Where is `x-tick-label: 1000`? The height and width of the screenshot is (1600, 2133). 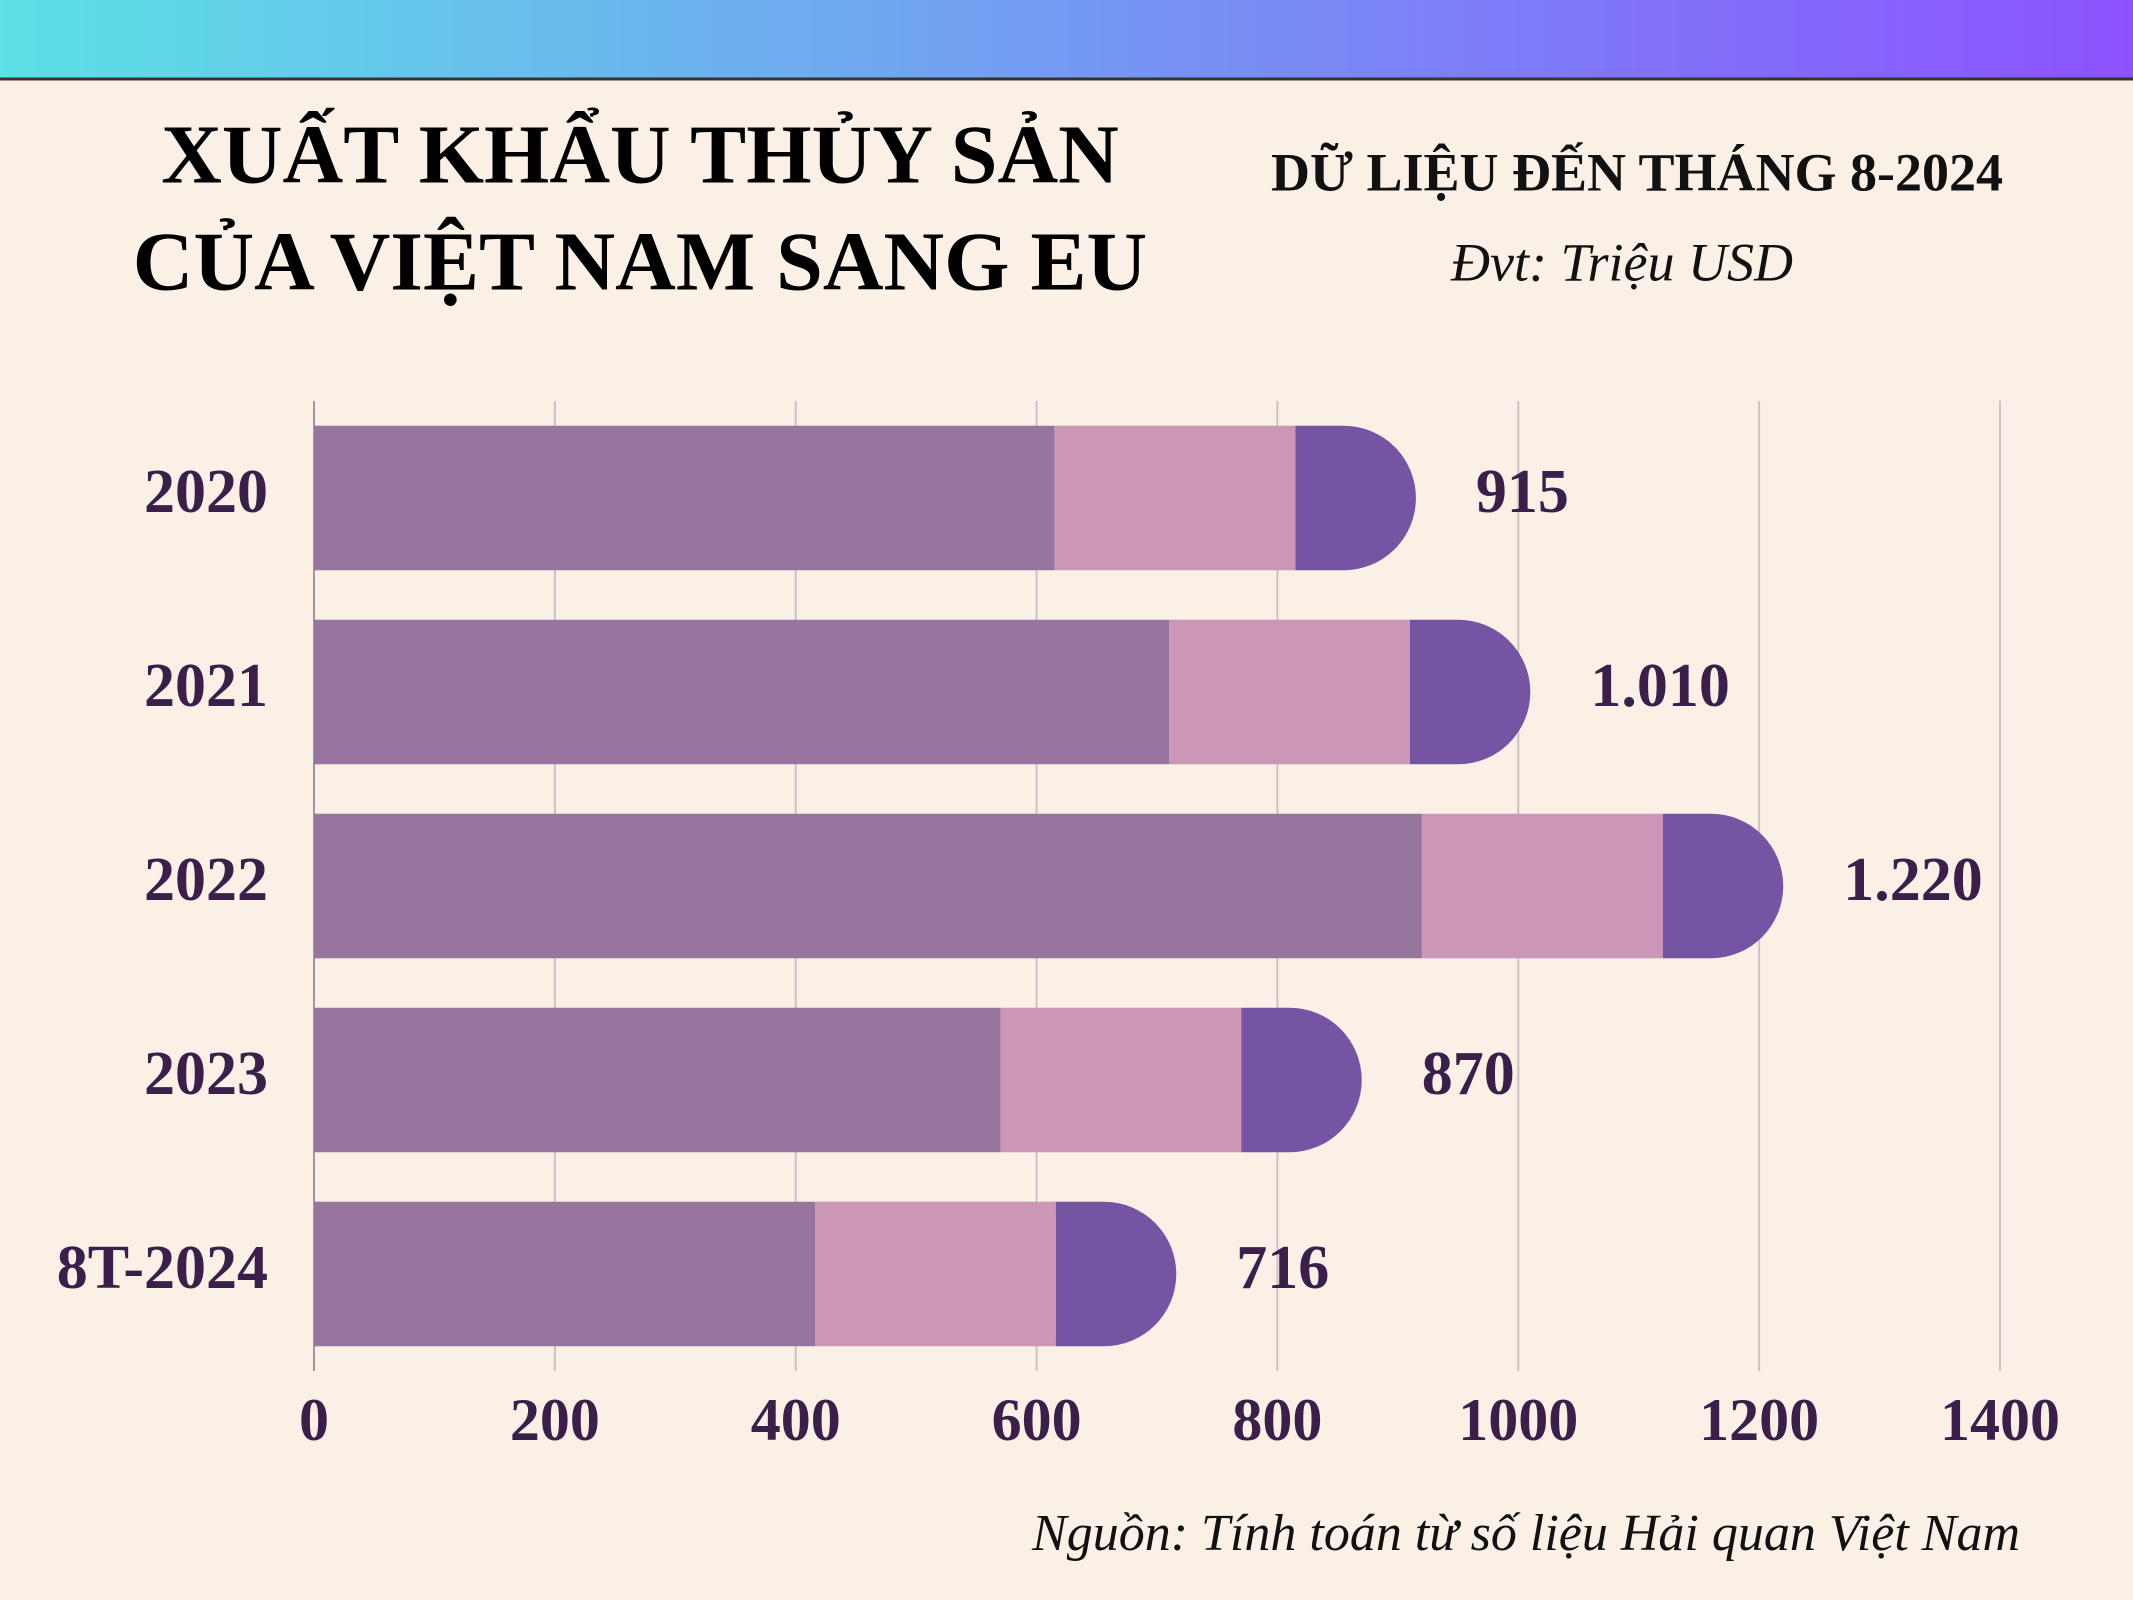 x-tick-label: 1000 is located at coordinates (1518, 1420).